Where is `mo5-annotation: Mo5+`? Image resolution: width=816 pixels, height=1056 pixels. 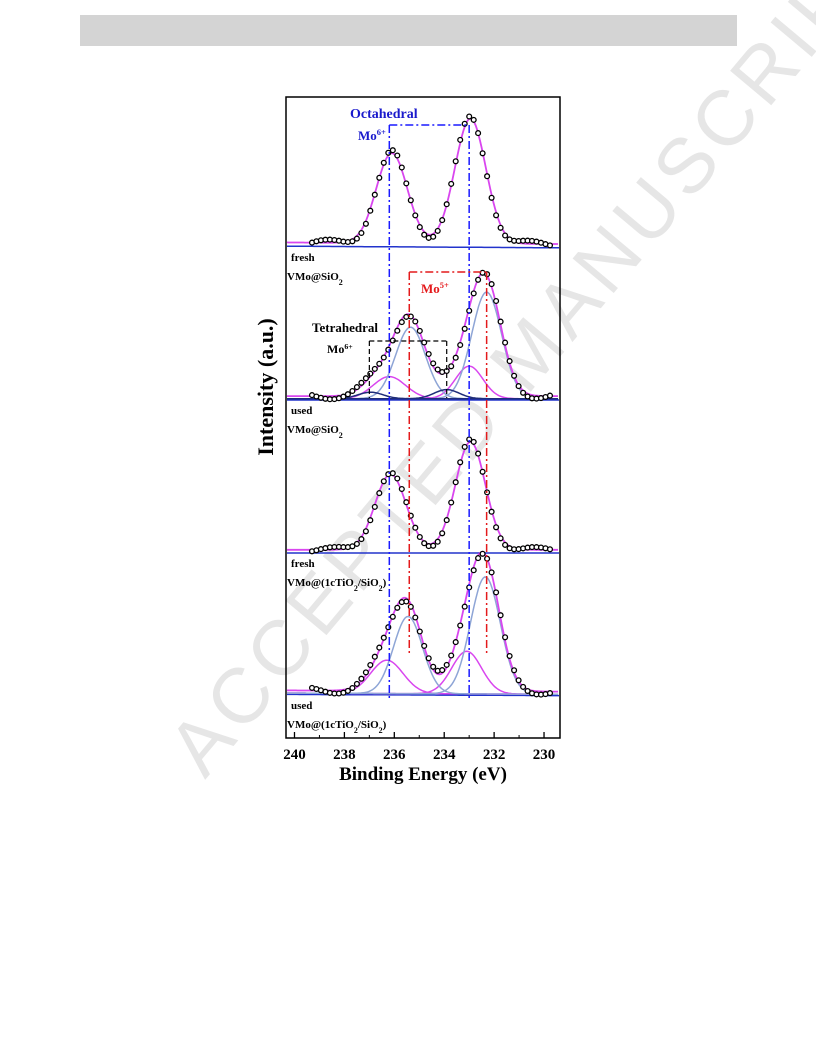
mo5-annotation: Mo5+ is located at coordinates (435, 288).